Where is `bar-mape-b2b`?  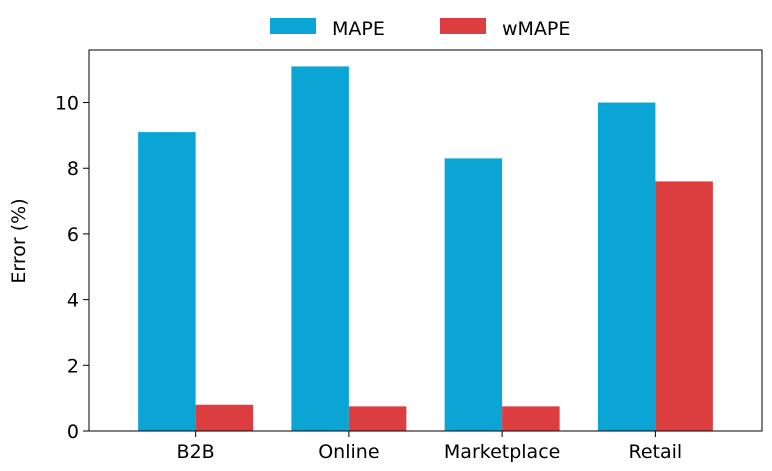 bar-mape-b2b is located at coordinates (167, 282).